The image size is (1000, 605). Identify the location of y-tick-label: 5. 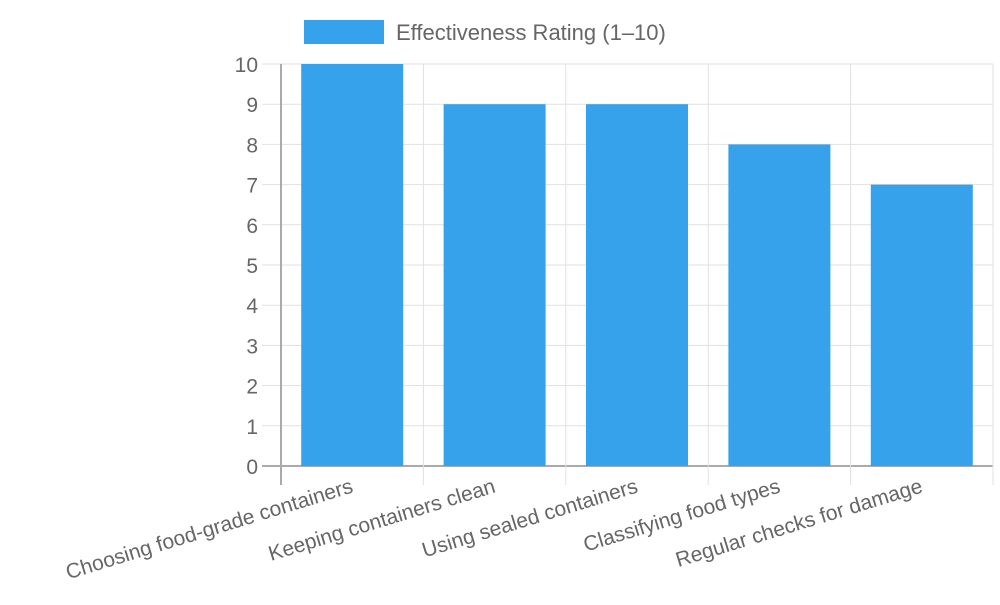
(252, 266).